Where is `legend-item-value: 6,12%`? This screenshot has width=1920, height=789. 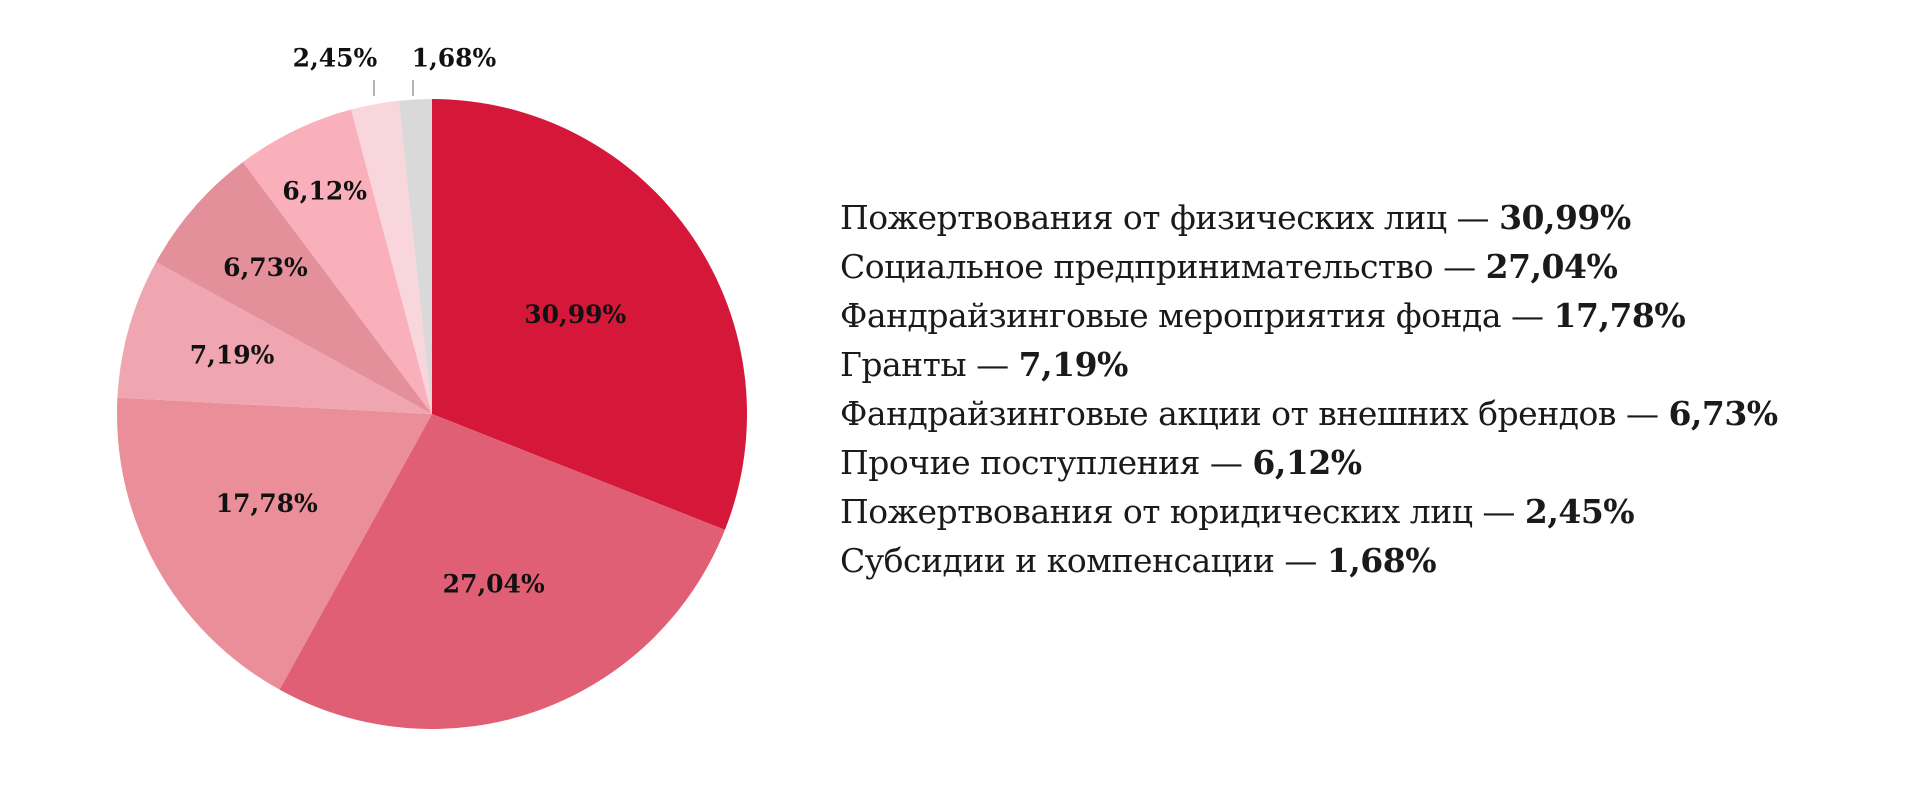 legend-item-value: 6,12% is located at coordinates (1307, 462).